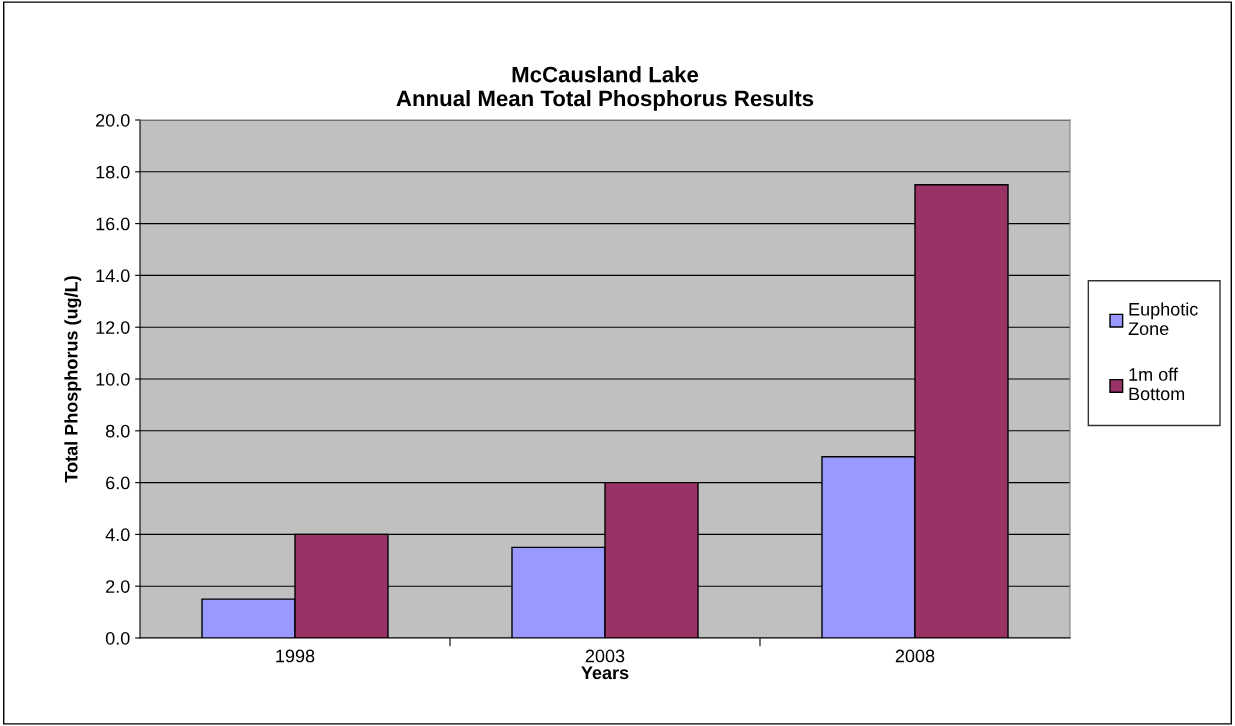 The image size is (1235, 726). Describe the element at coordinates (113, 379) in the screenshot. I see `y-tick-label: 10.0` at that location.